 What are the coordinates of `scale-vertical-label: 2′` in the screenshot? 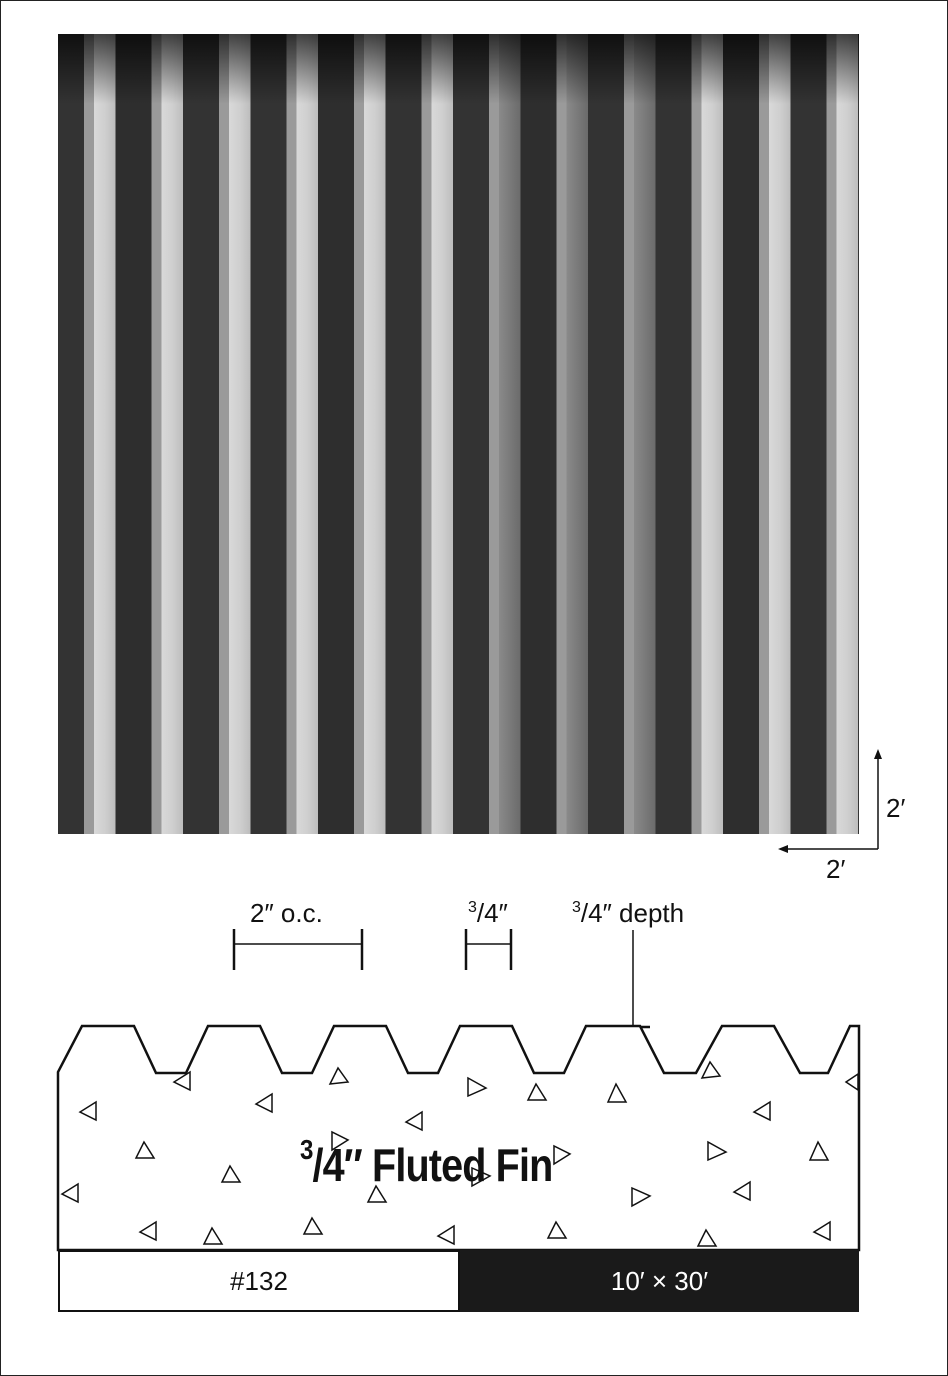 It's located at (896, 808).